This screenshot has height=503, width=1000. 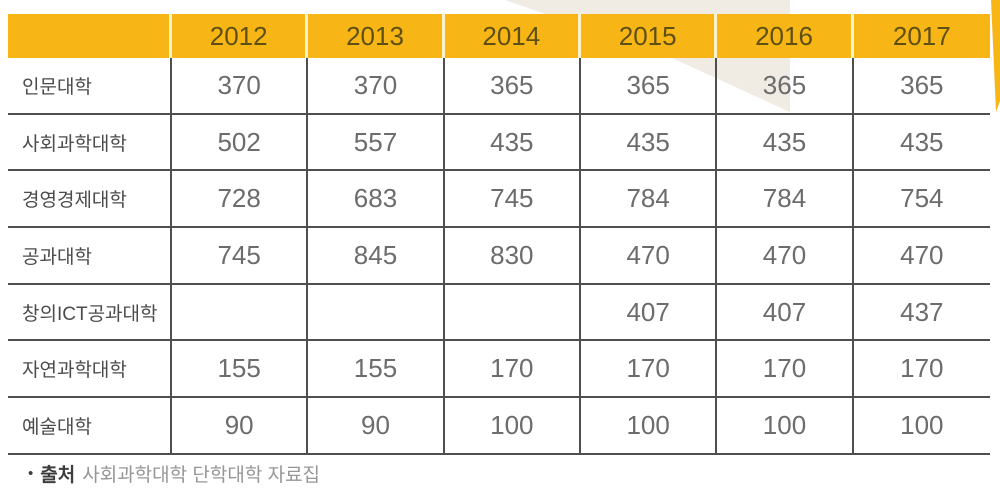 What do you see at coordinates (90, 256) in the screenshot?
I see `row-label: 공과대학` at bounding box center [90, 256].